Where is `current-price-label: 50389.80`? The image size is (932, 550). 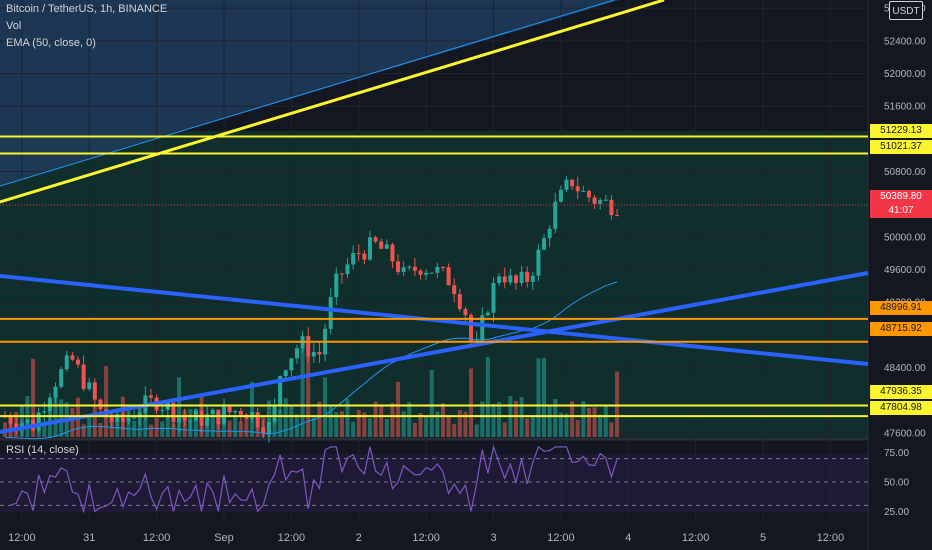 current-price-label: 50389.80 is located at coordinates (901, 197).